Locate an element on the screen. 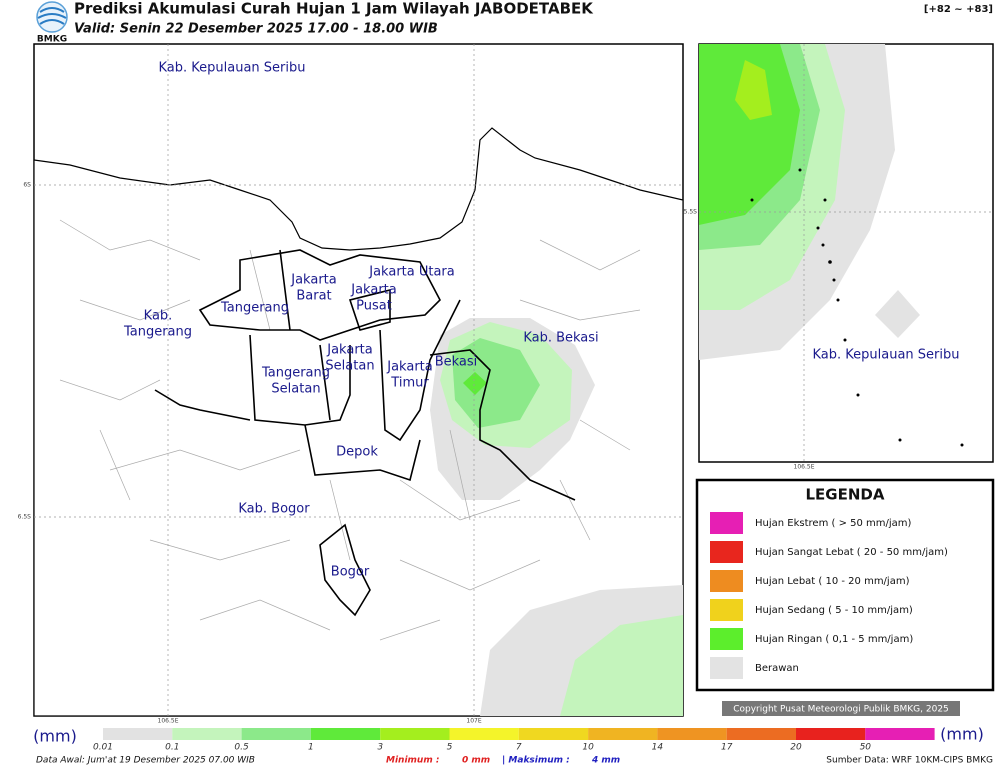 The height and width of the screenshot is (769, 1000). region-label: Barat is located at coordinates (313, 296).